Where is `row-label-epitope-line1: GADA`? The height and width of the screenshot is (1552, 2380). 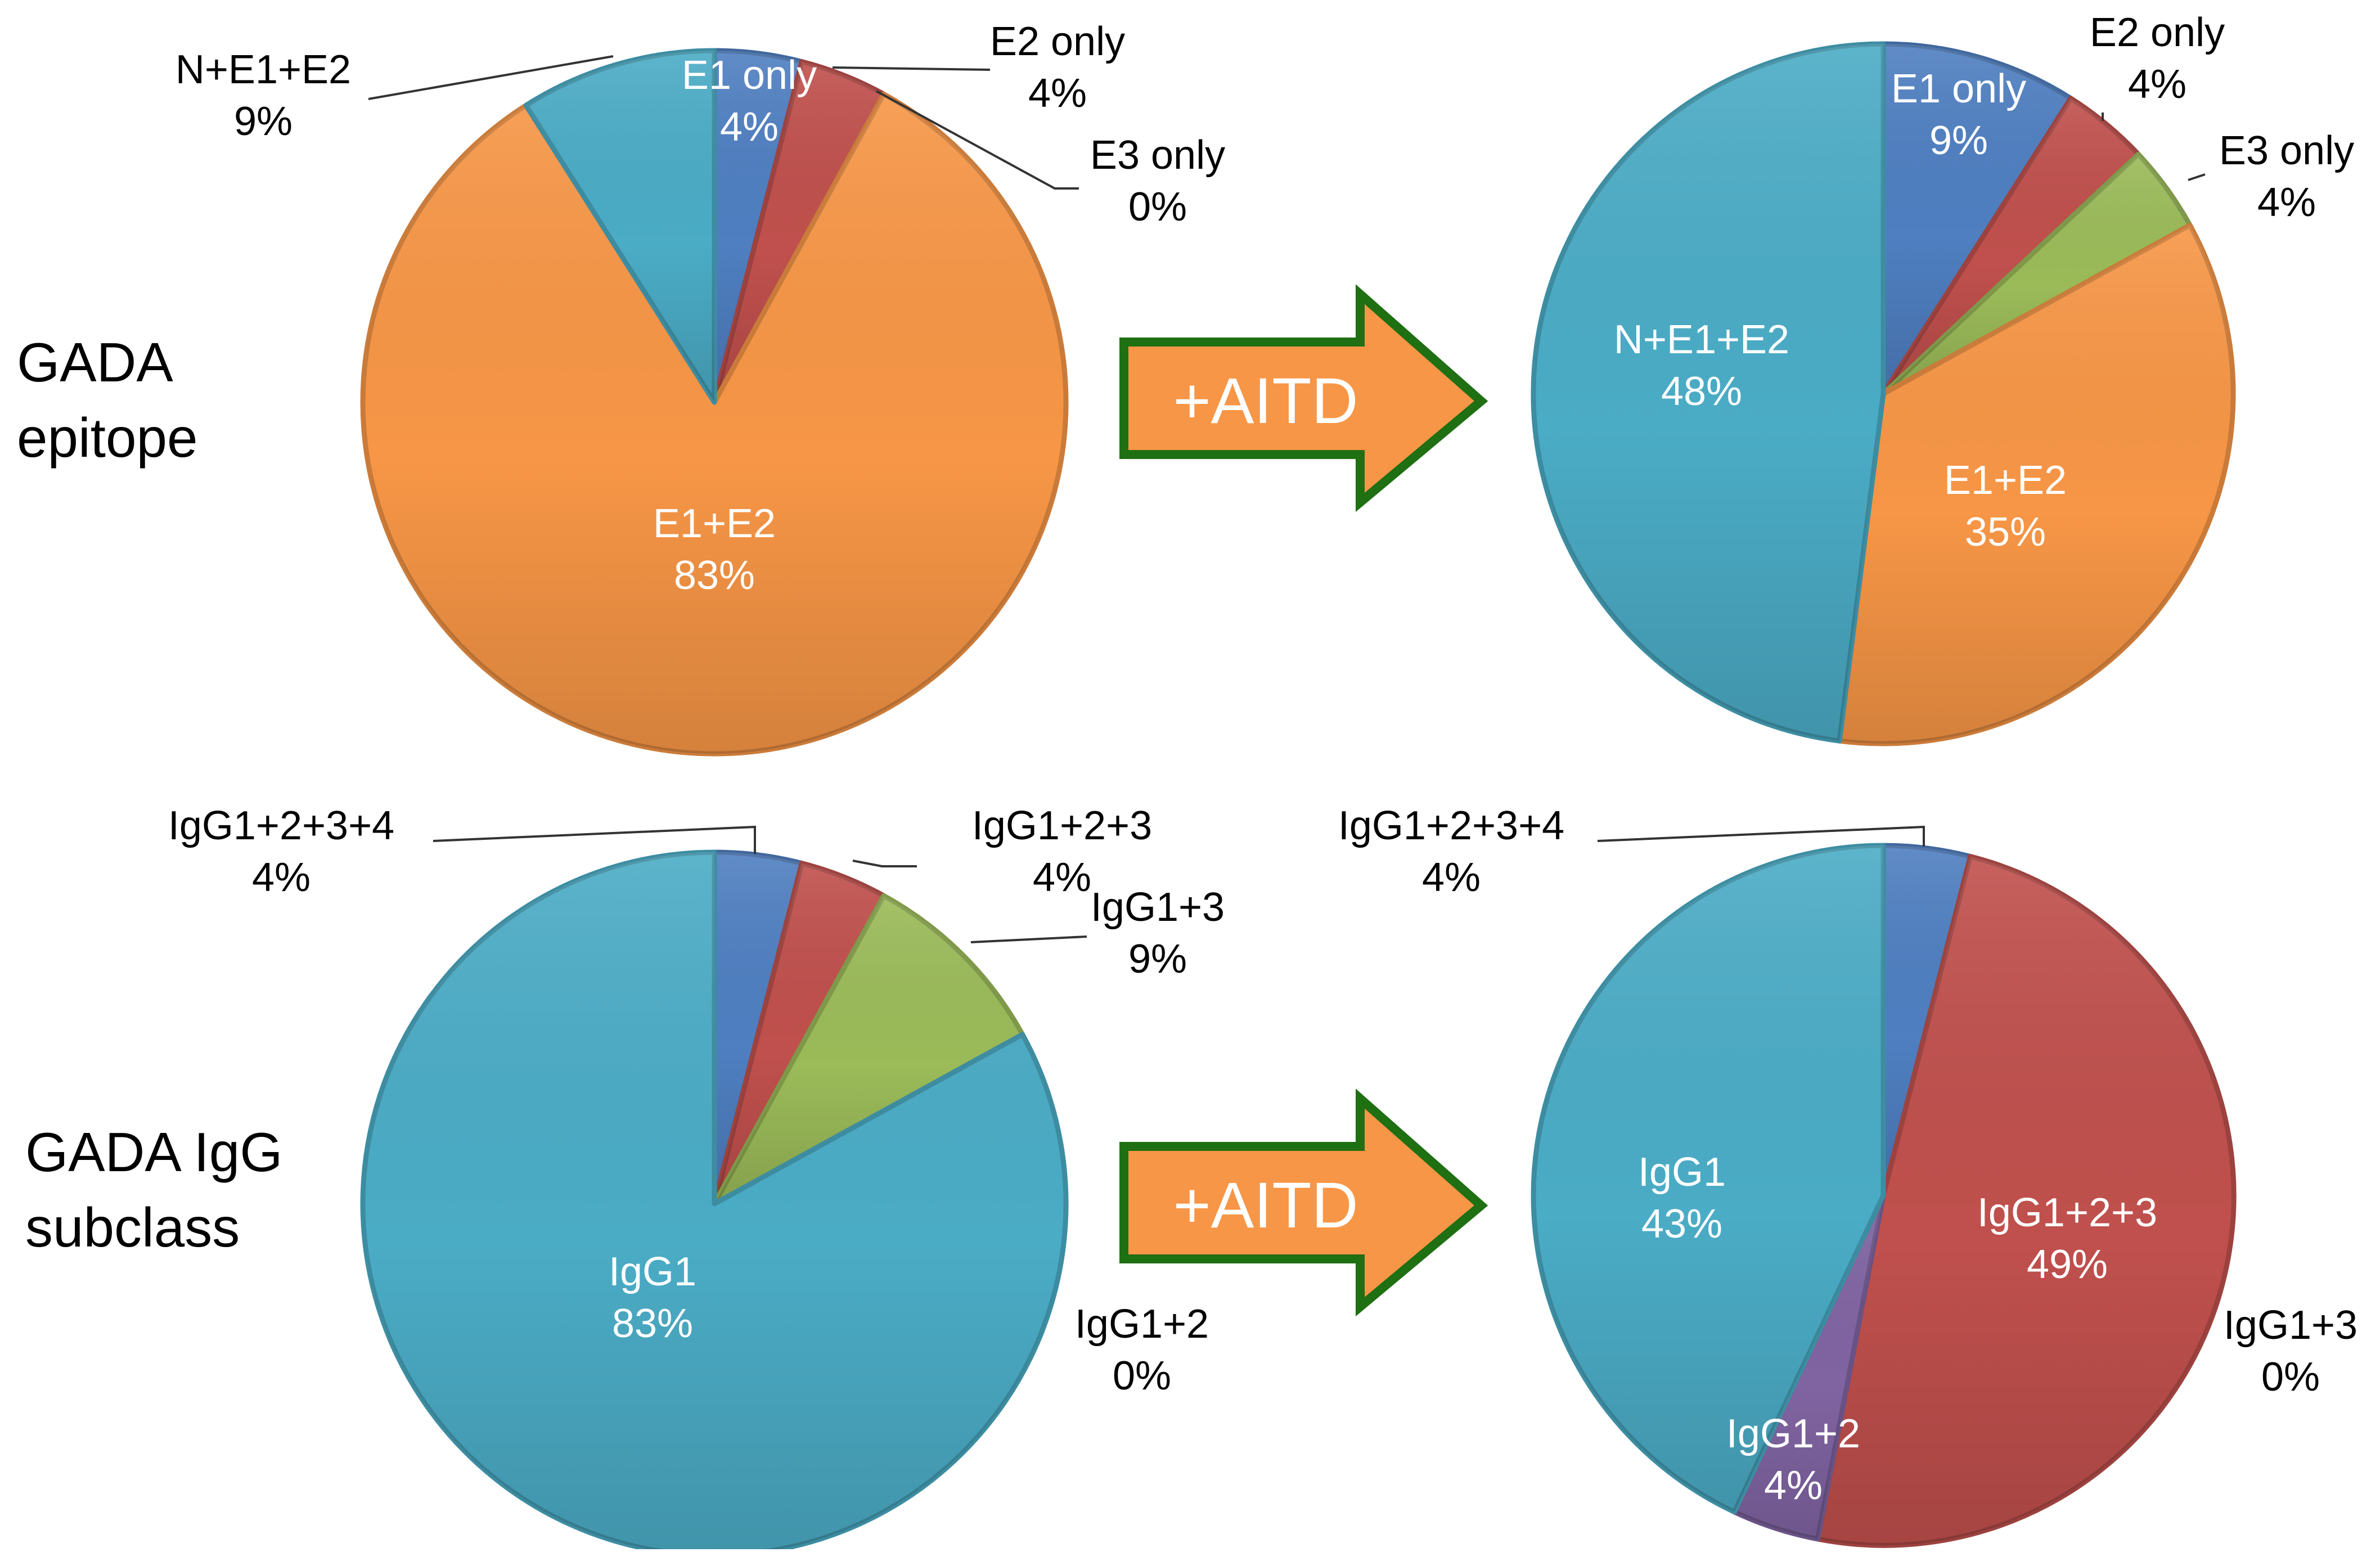
row-label-epitope-line1: GADA is located at coordinates (95, 362).